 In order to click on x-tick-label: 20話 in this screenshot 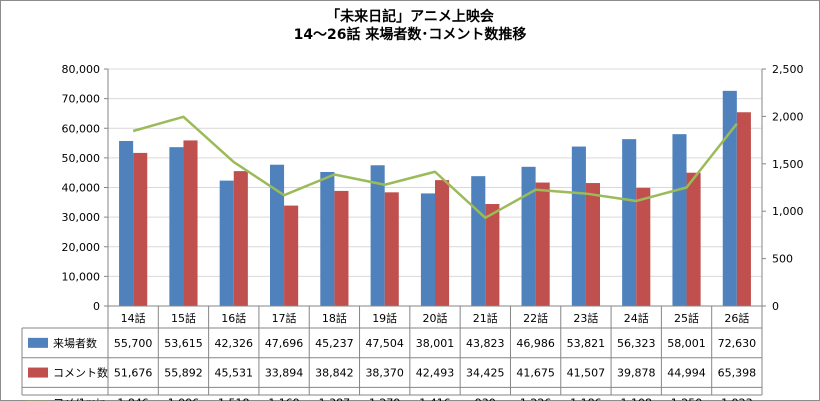, I will do `click(435, 318)`.